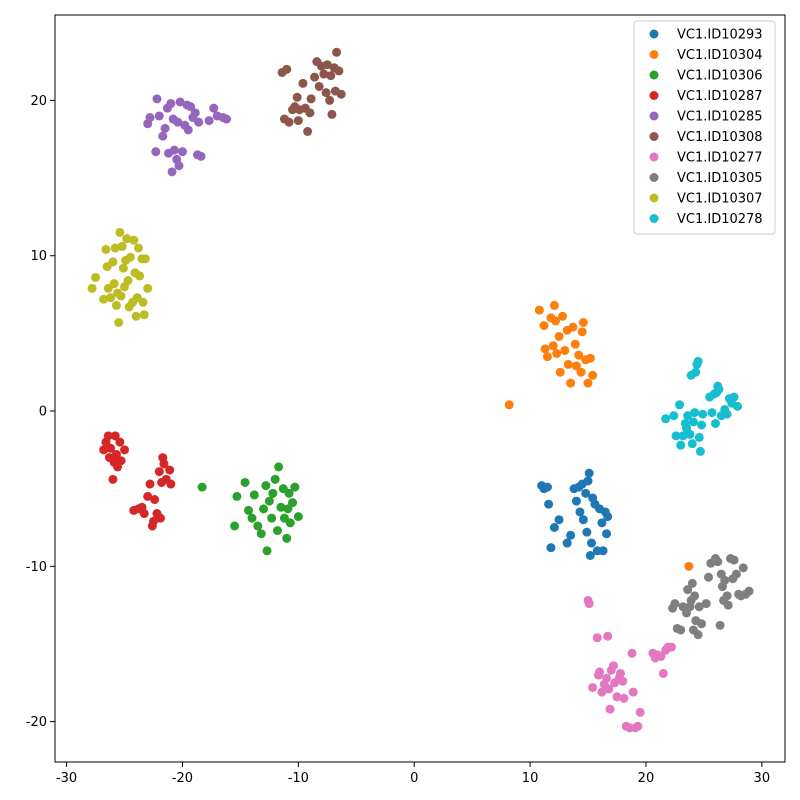 Image resolution: width=800 pixels, height=800 pixels. I want to click on series-VC1.ID10285, so click(187, 135).